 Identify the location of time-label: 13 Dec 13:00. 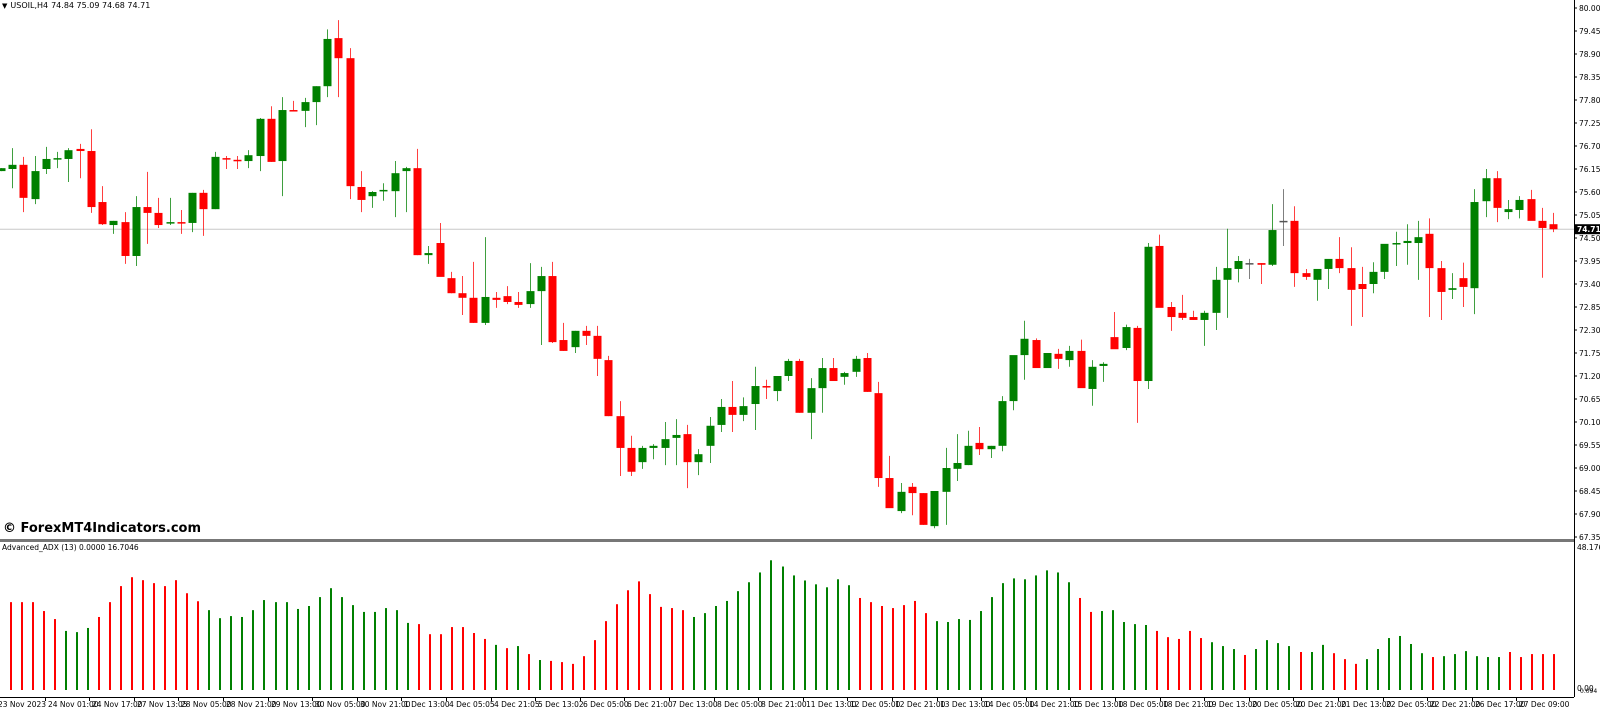
(965, 704).